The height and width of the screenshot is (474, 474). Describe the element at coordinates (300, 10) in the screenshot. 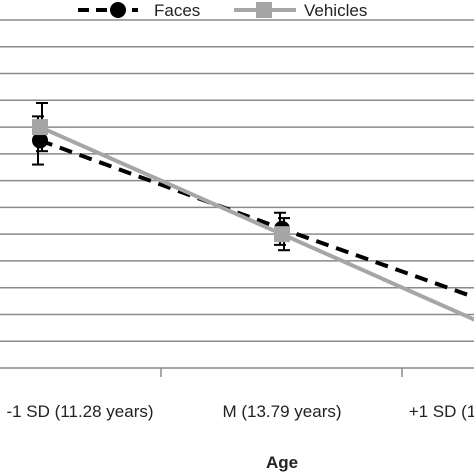

I see `legend-item-vehicles: Vehicles` at that location.